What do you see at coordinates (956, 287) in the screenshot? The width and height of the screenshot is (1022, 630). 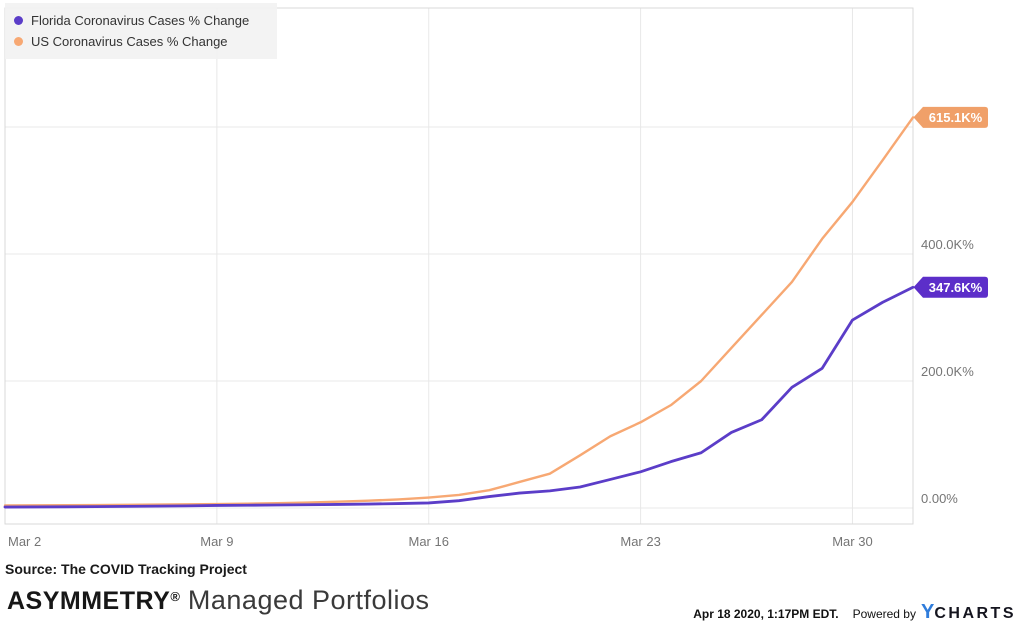 I see `end-badge-label-florida: 347.6K%` at bounding box center [956, 287].